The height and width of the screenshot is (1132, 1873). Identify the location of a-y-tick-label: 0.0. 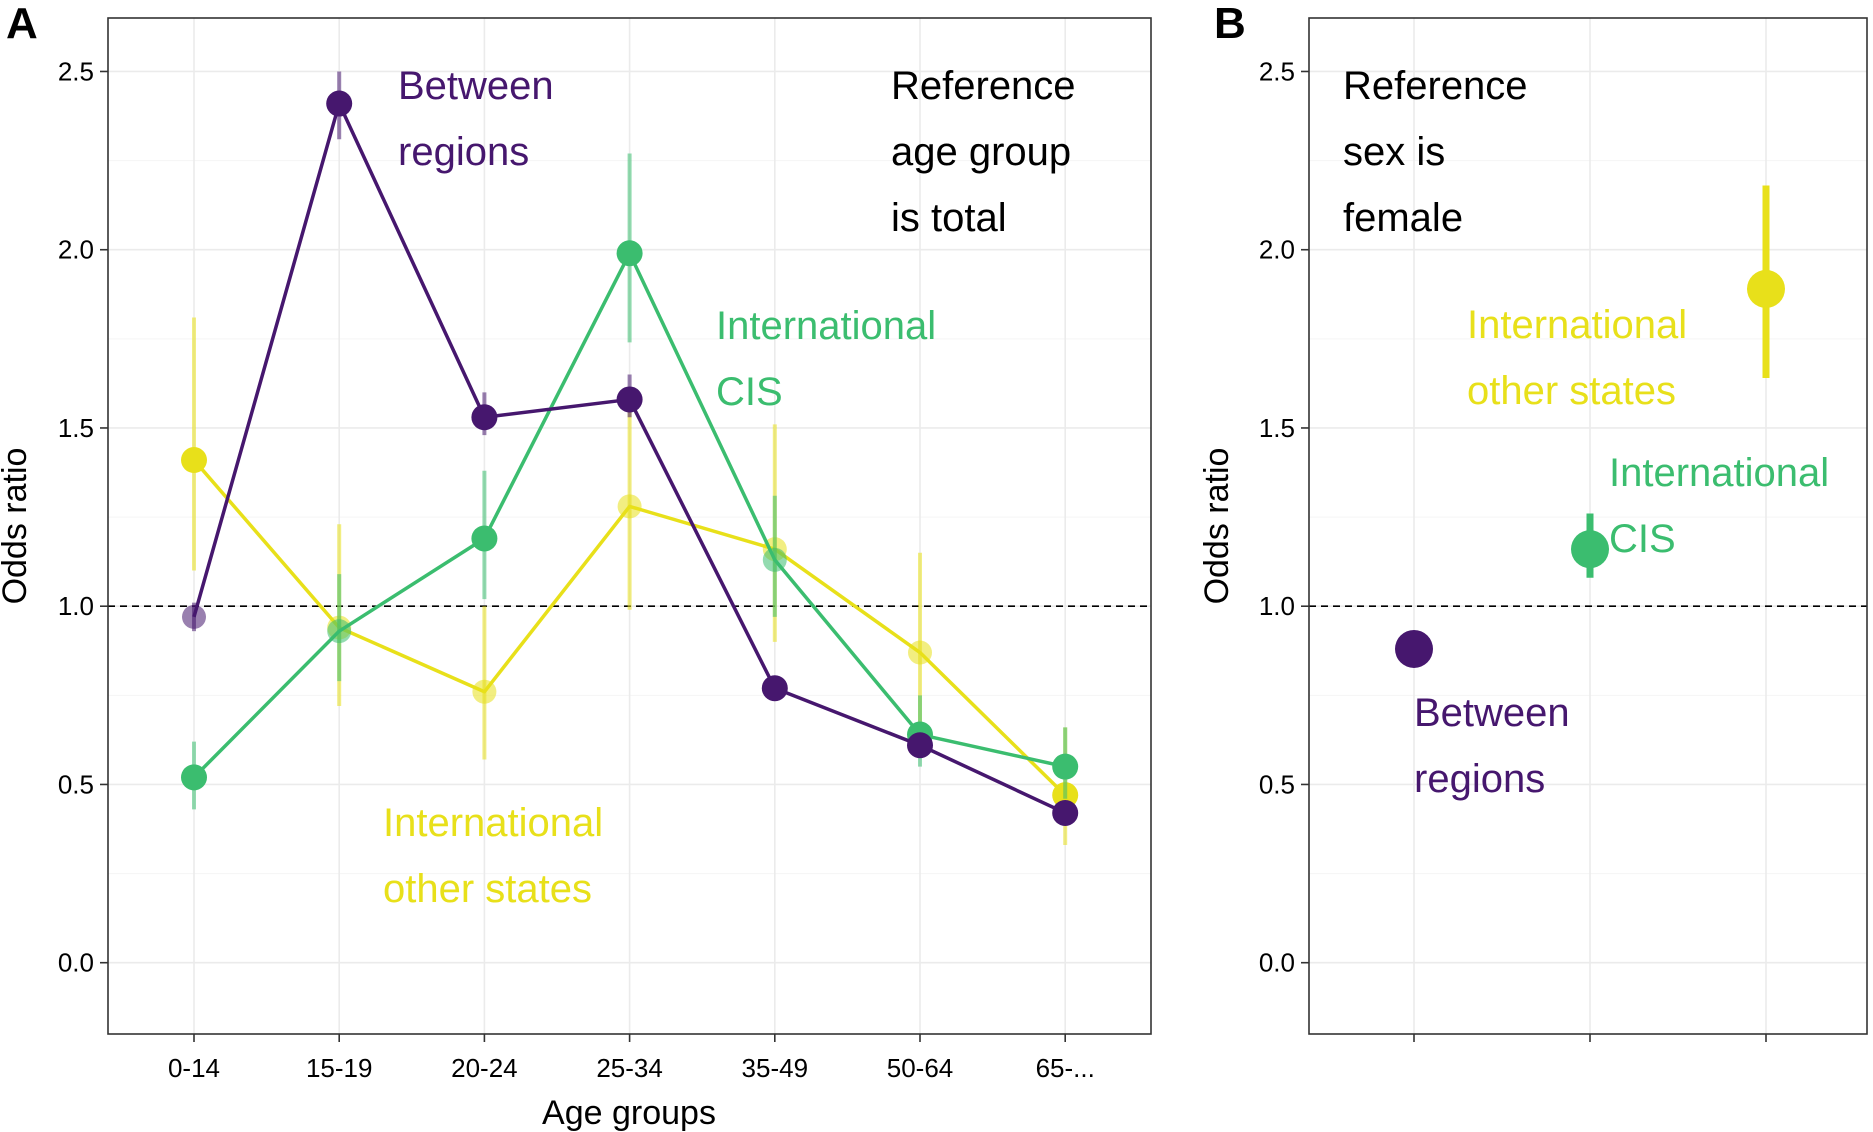
(76, 963).